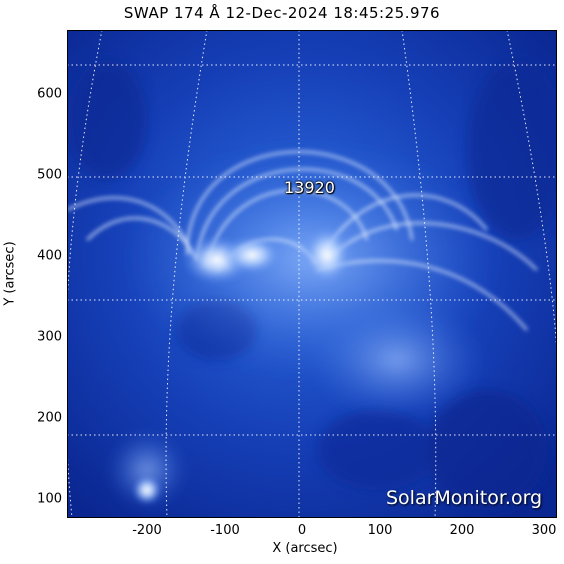 Image resolution: width=564 pixels, height=564 pixels. What do you see at coordinates (49, 337) in the screenshot?
I see `y-tick-label: 300` at bounding box center [49, 337].